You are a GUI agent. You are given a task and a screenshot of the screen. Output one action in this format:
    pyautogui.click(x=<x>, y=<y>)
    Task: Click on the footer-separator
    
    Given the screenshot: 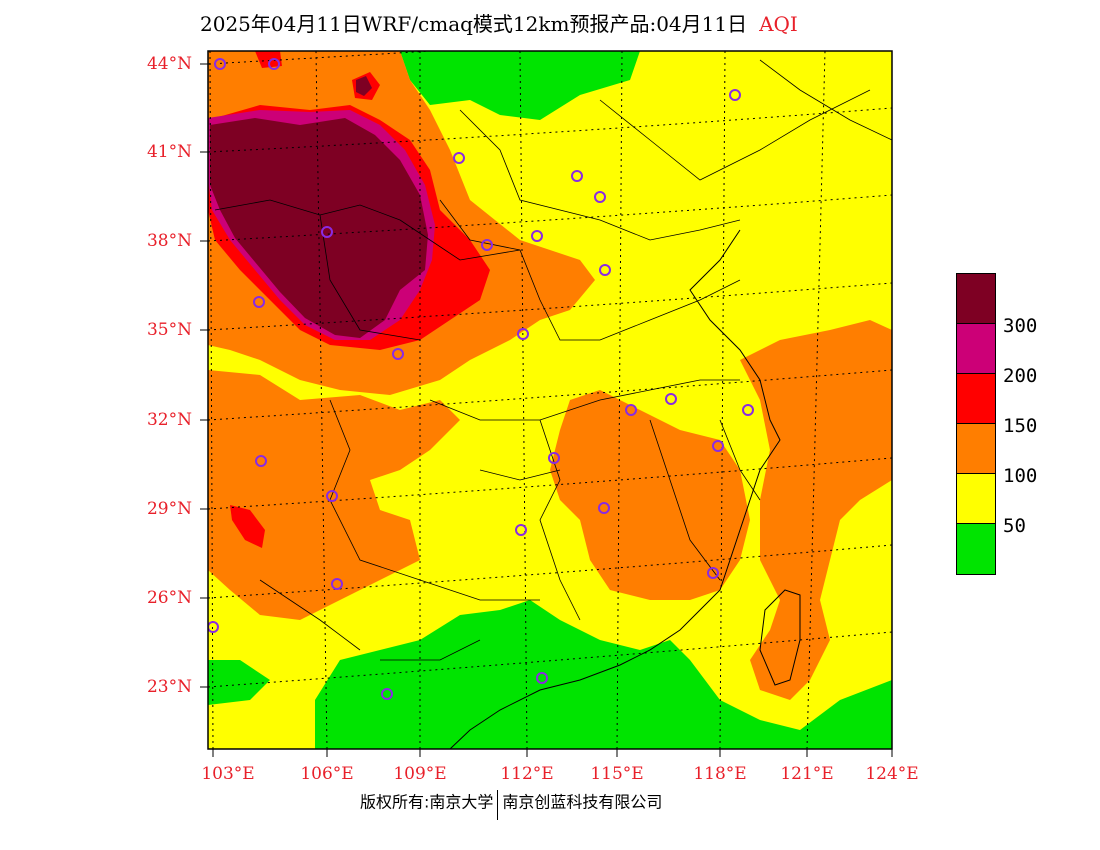 What is the action you would take?
    pyautogui.click(x=498, y=805)
    